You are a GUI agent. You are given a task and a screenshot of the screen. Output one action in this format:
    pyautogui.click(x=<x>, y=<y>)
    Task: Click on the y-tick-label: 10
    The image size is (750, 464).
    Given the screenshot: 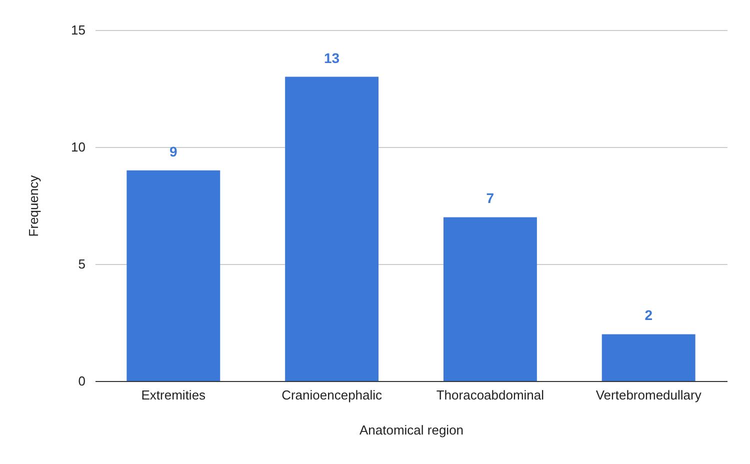 What is the action you would take?
    pyautogui.click(x=78, y=147)
    